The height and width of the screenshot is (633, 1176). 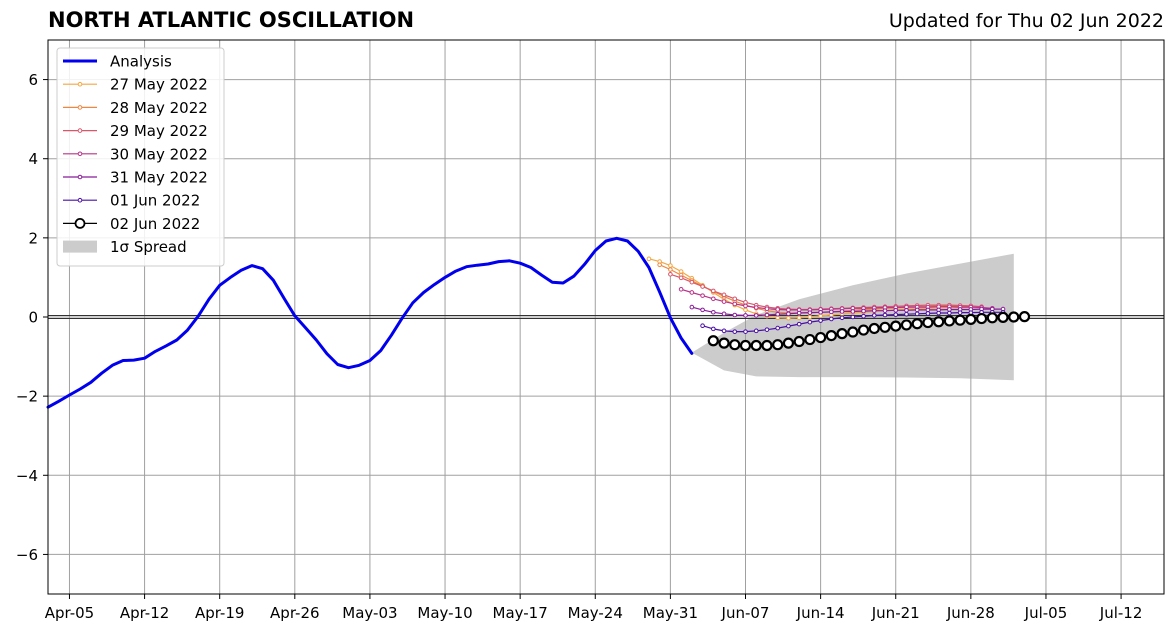 I want to click on chart-updated-date: Updated for Thu 02 Jun 2022, so click(x=1026, y=21).